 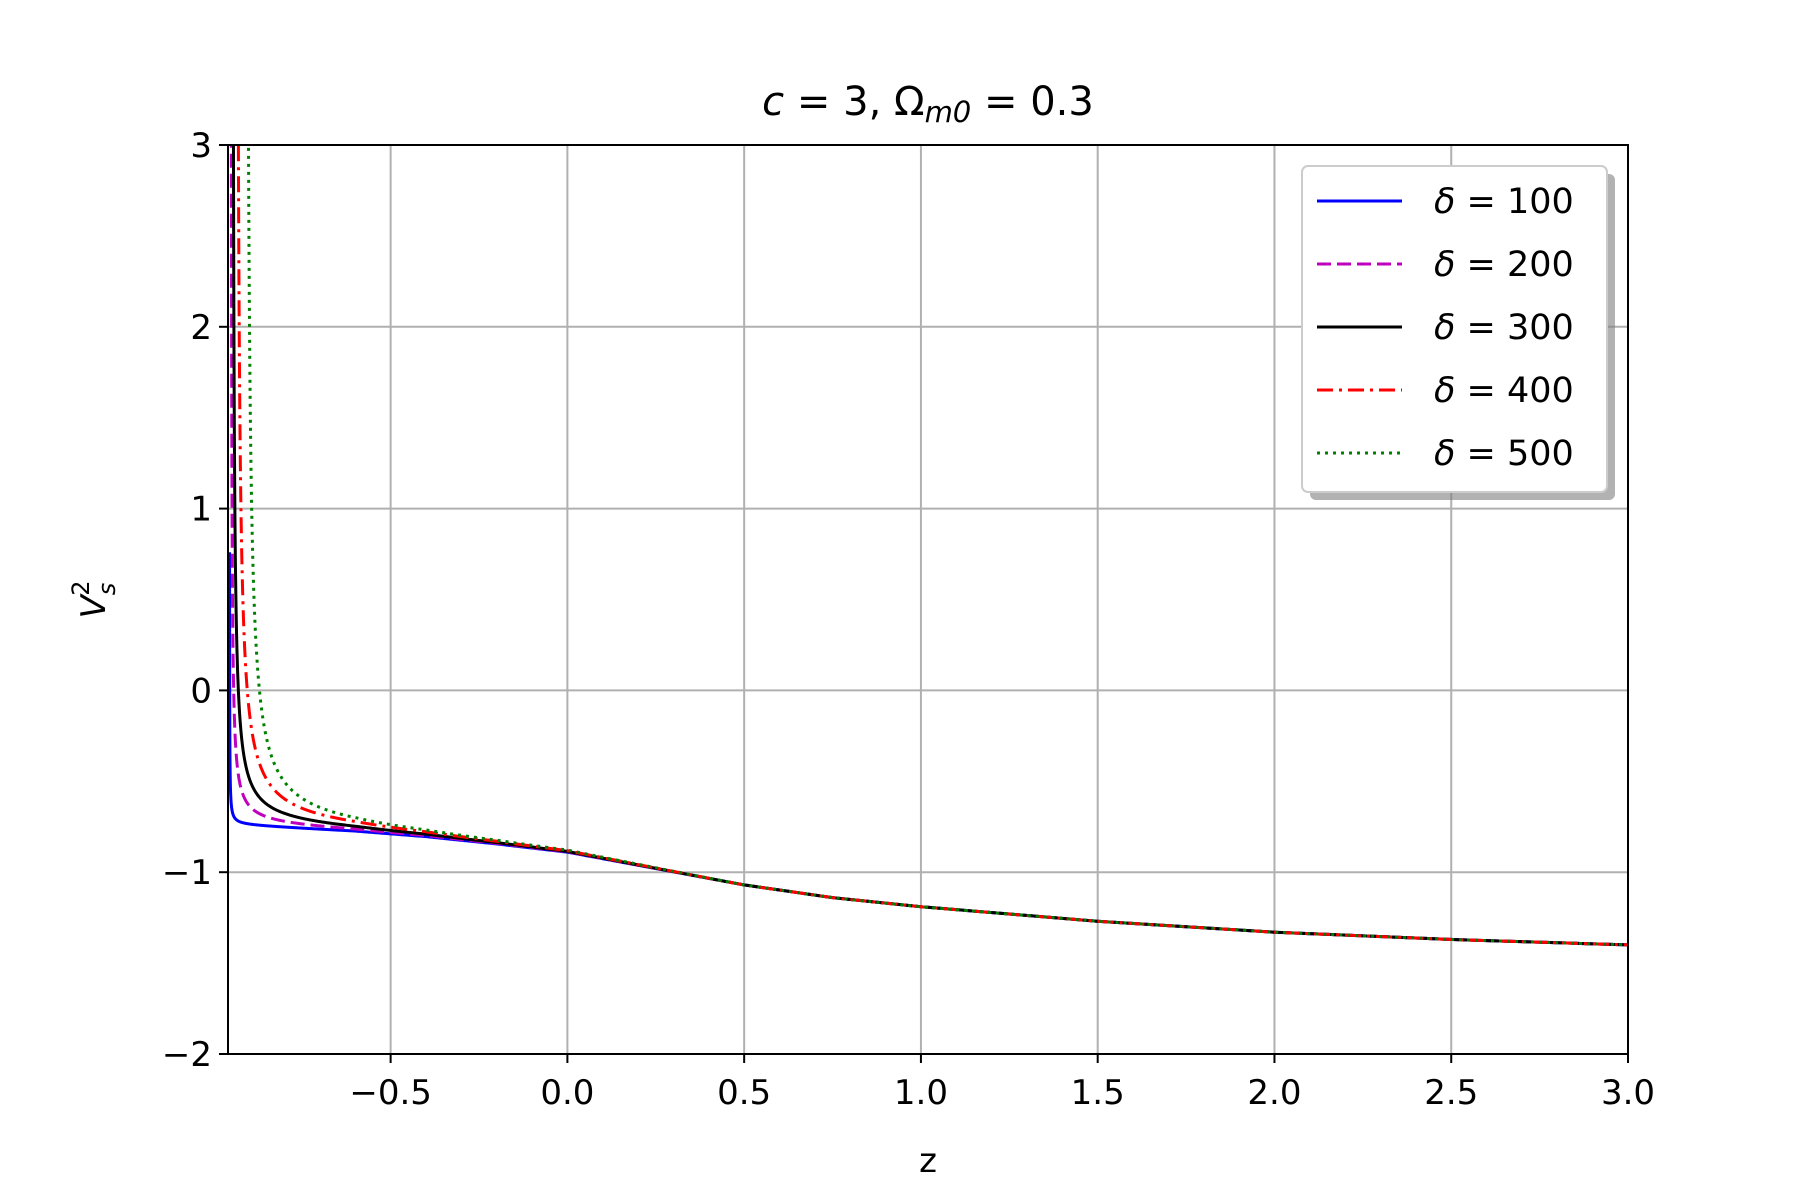 I want to click on legend-label: δ = 500, so click(x=1504, y=454).